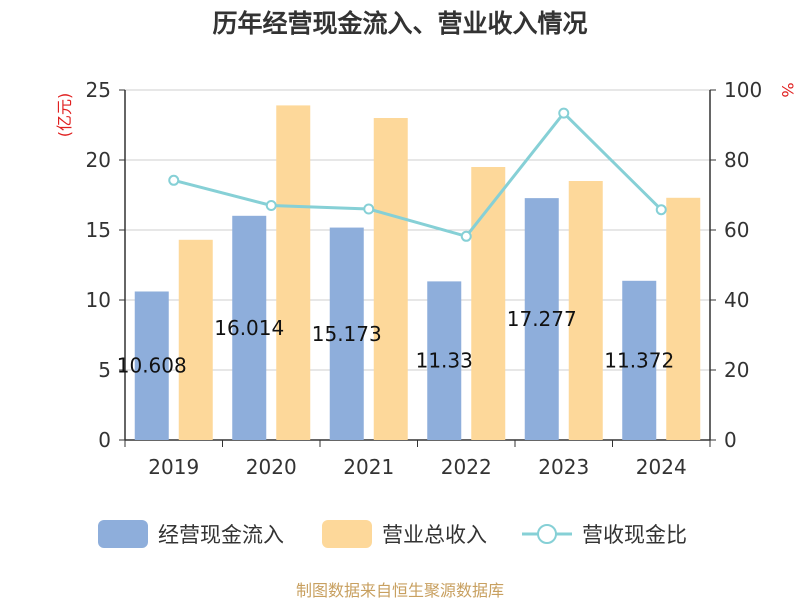  I want to click on y-tick-label: 10, so click(98, 300).